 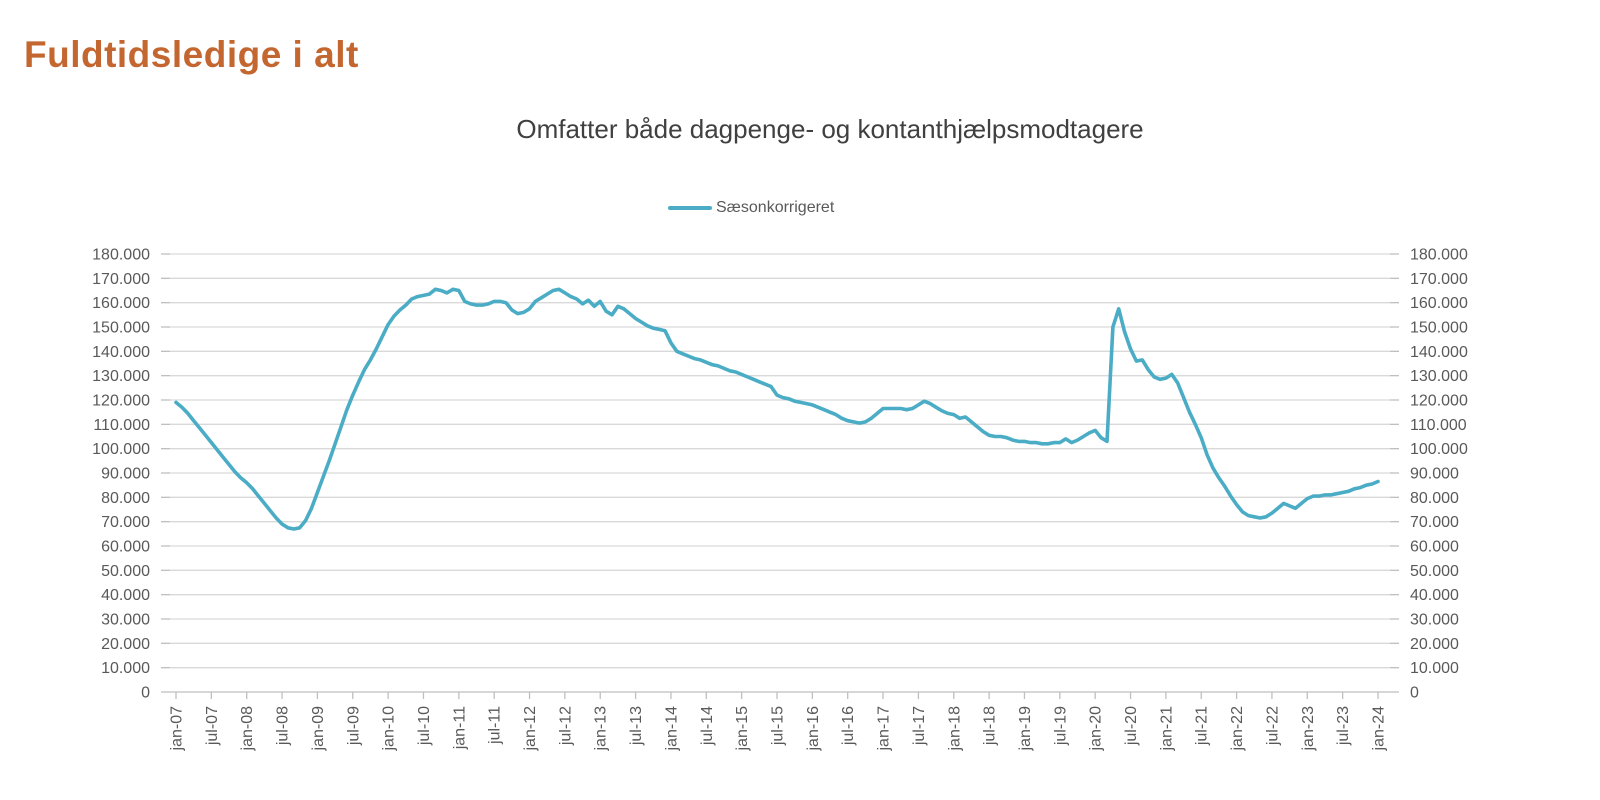 What do you see at coordinates (671, 729) in the screenshot?
I see `svg-text: jan-14` at bounding box center [671, 729].